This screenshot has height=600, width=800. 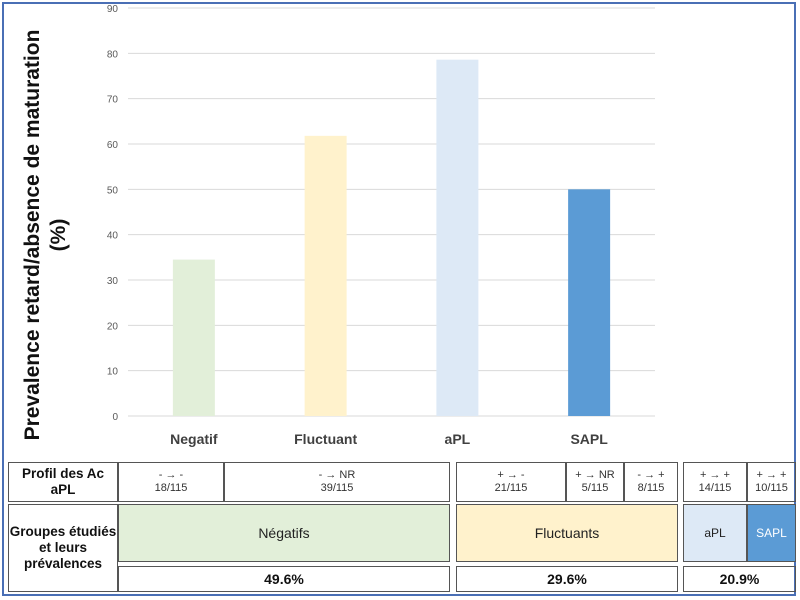 I want to click on y-tick-label: 90, so click(x=113, y=9).